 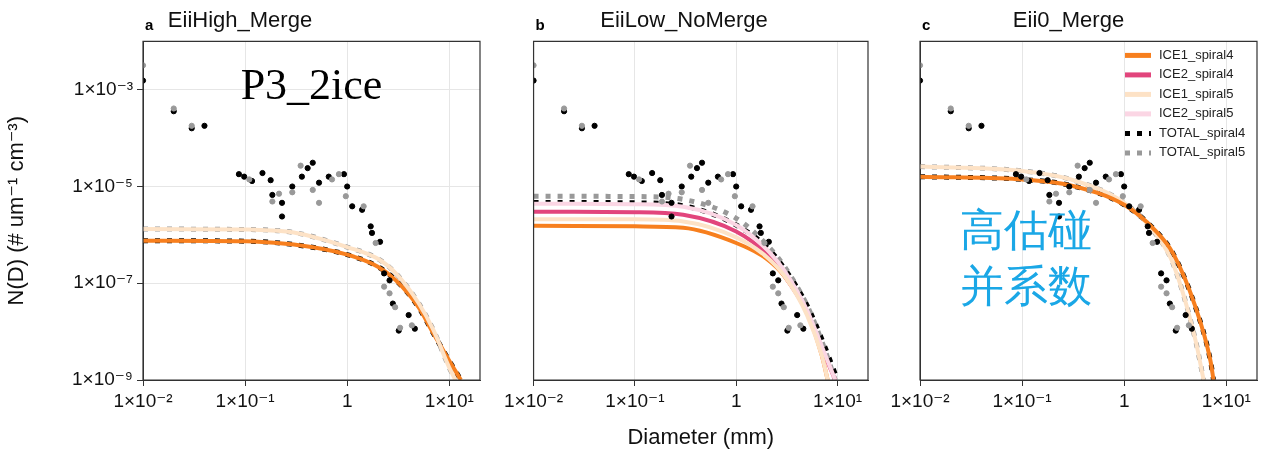 What do you see at coordinates (540, 24) in the screenshot?
I see `text: b` at bounding box center [540, 24].